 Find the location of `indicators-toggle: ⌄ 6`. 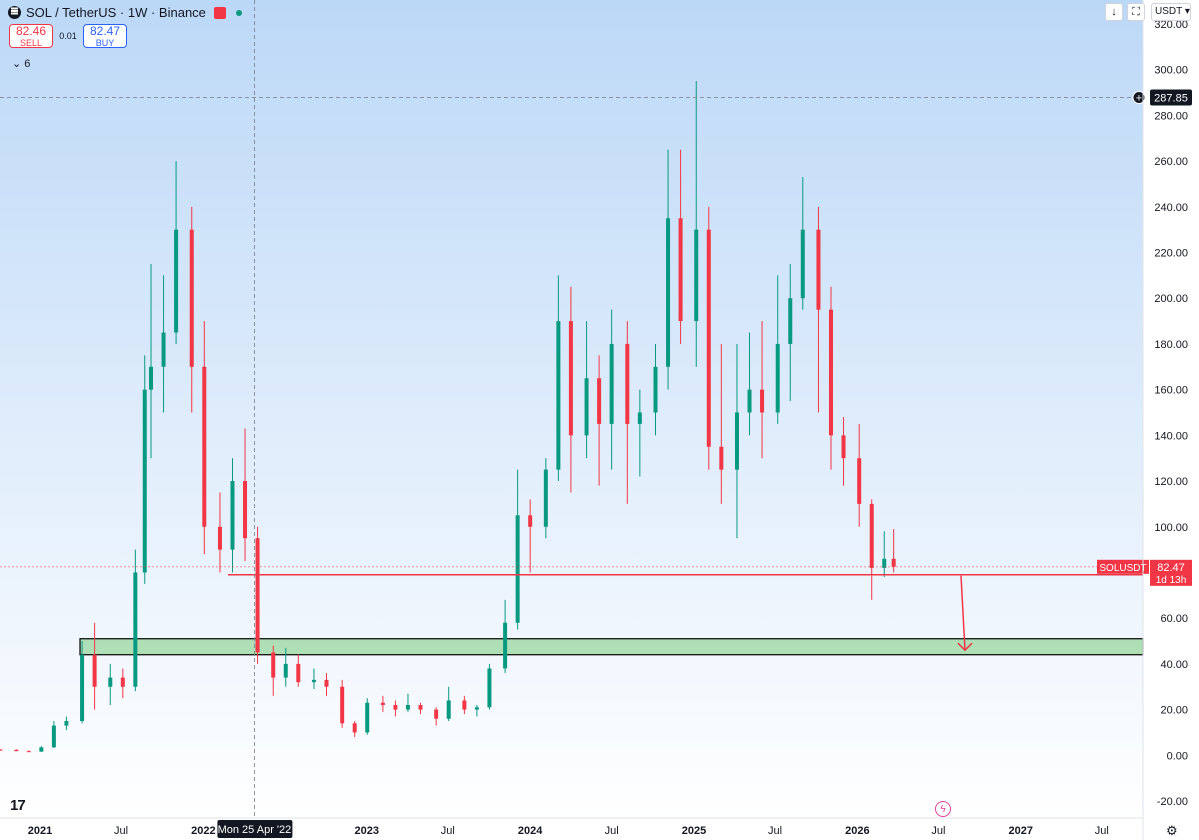

indicators-toggle: ⌄ 6 is located at coordinates (21, 63).